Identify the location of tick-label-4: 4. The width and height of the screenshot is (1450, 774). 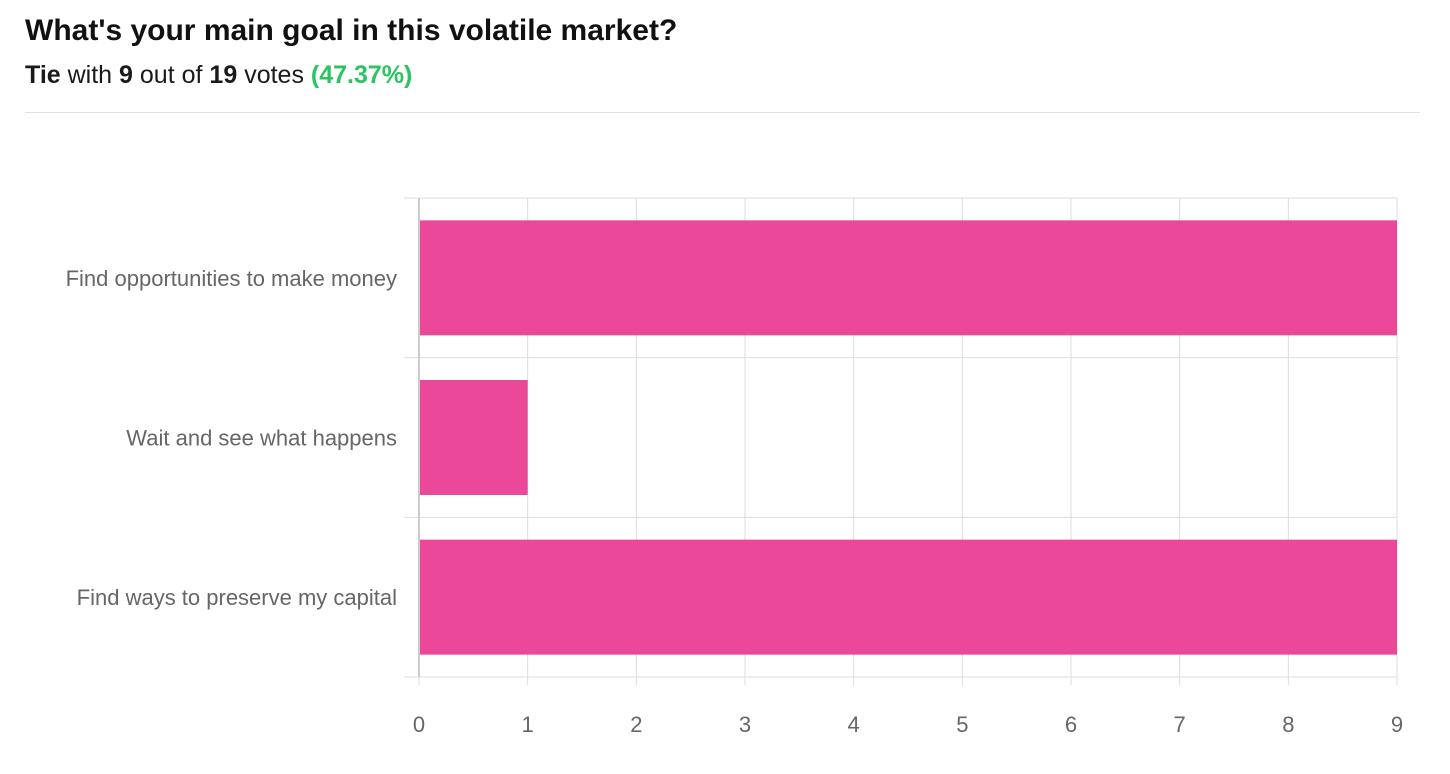
(854, 724).